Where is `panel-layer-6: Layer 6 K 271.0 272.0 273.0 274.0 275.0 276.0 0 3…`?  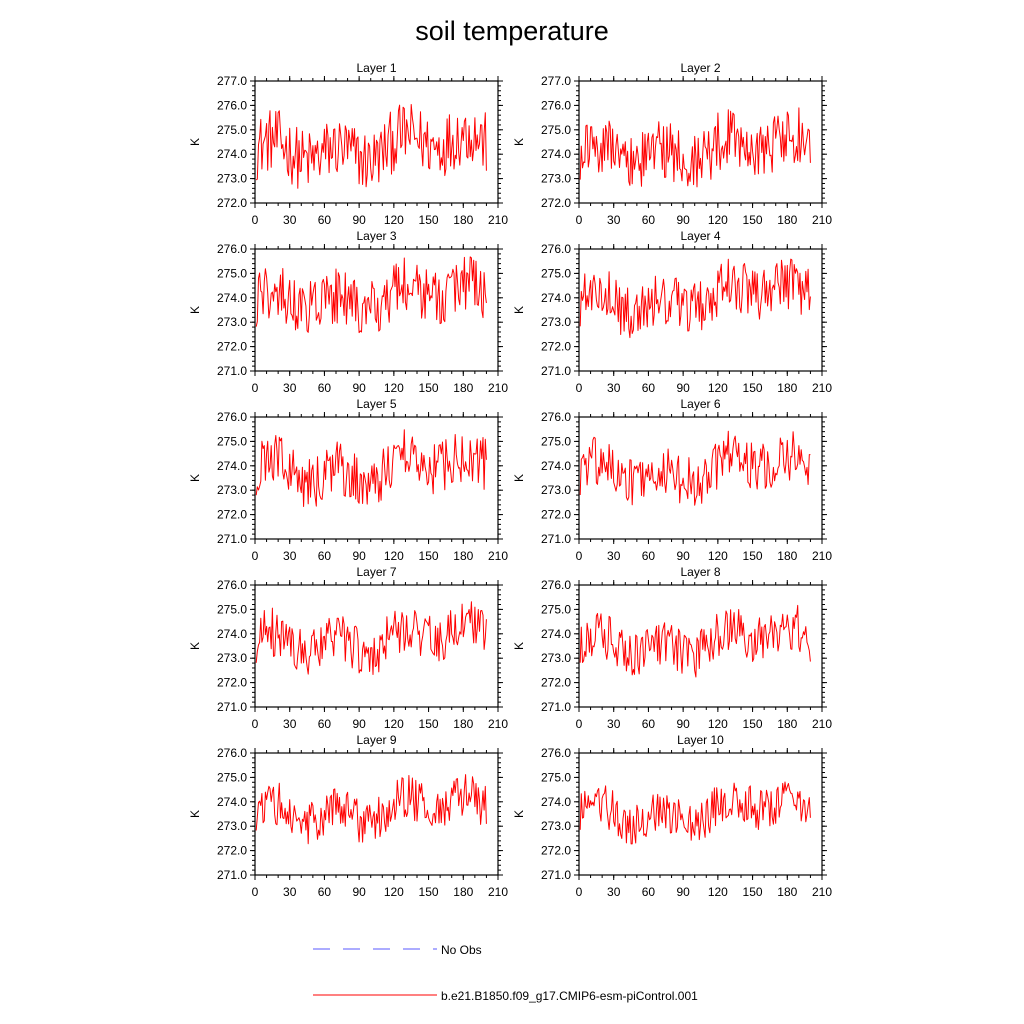
panel-layer-6: Layer 6 K 271.0 272.0 273.0 274.0 275.0 276.0 0 3… is located at coordinates (672, 480).